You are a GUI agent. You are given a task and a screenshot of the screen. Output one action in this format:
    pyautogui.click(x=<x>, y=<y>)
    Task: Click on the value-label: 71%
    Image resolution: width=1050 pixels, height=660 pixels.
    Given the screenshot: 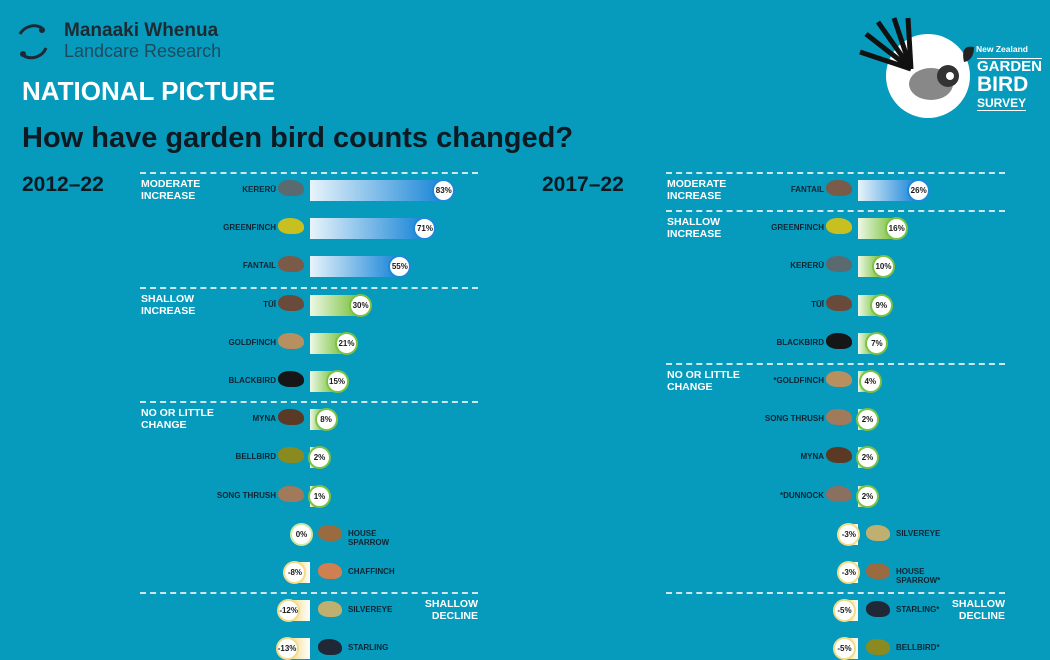 What is the action you would take?
    pyautogui.click(x=425, y=229)
    